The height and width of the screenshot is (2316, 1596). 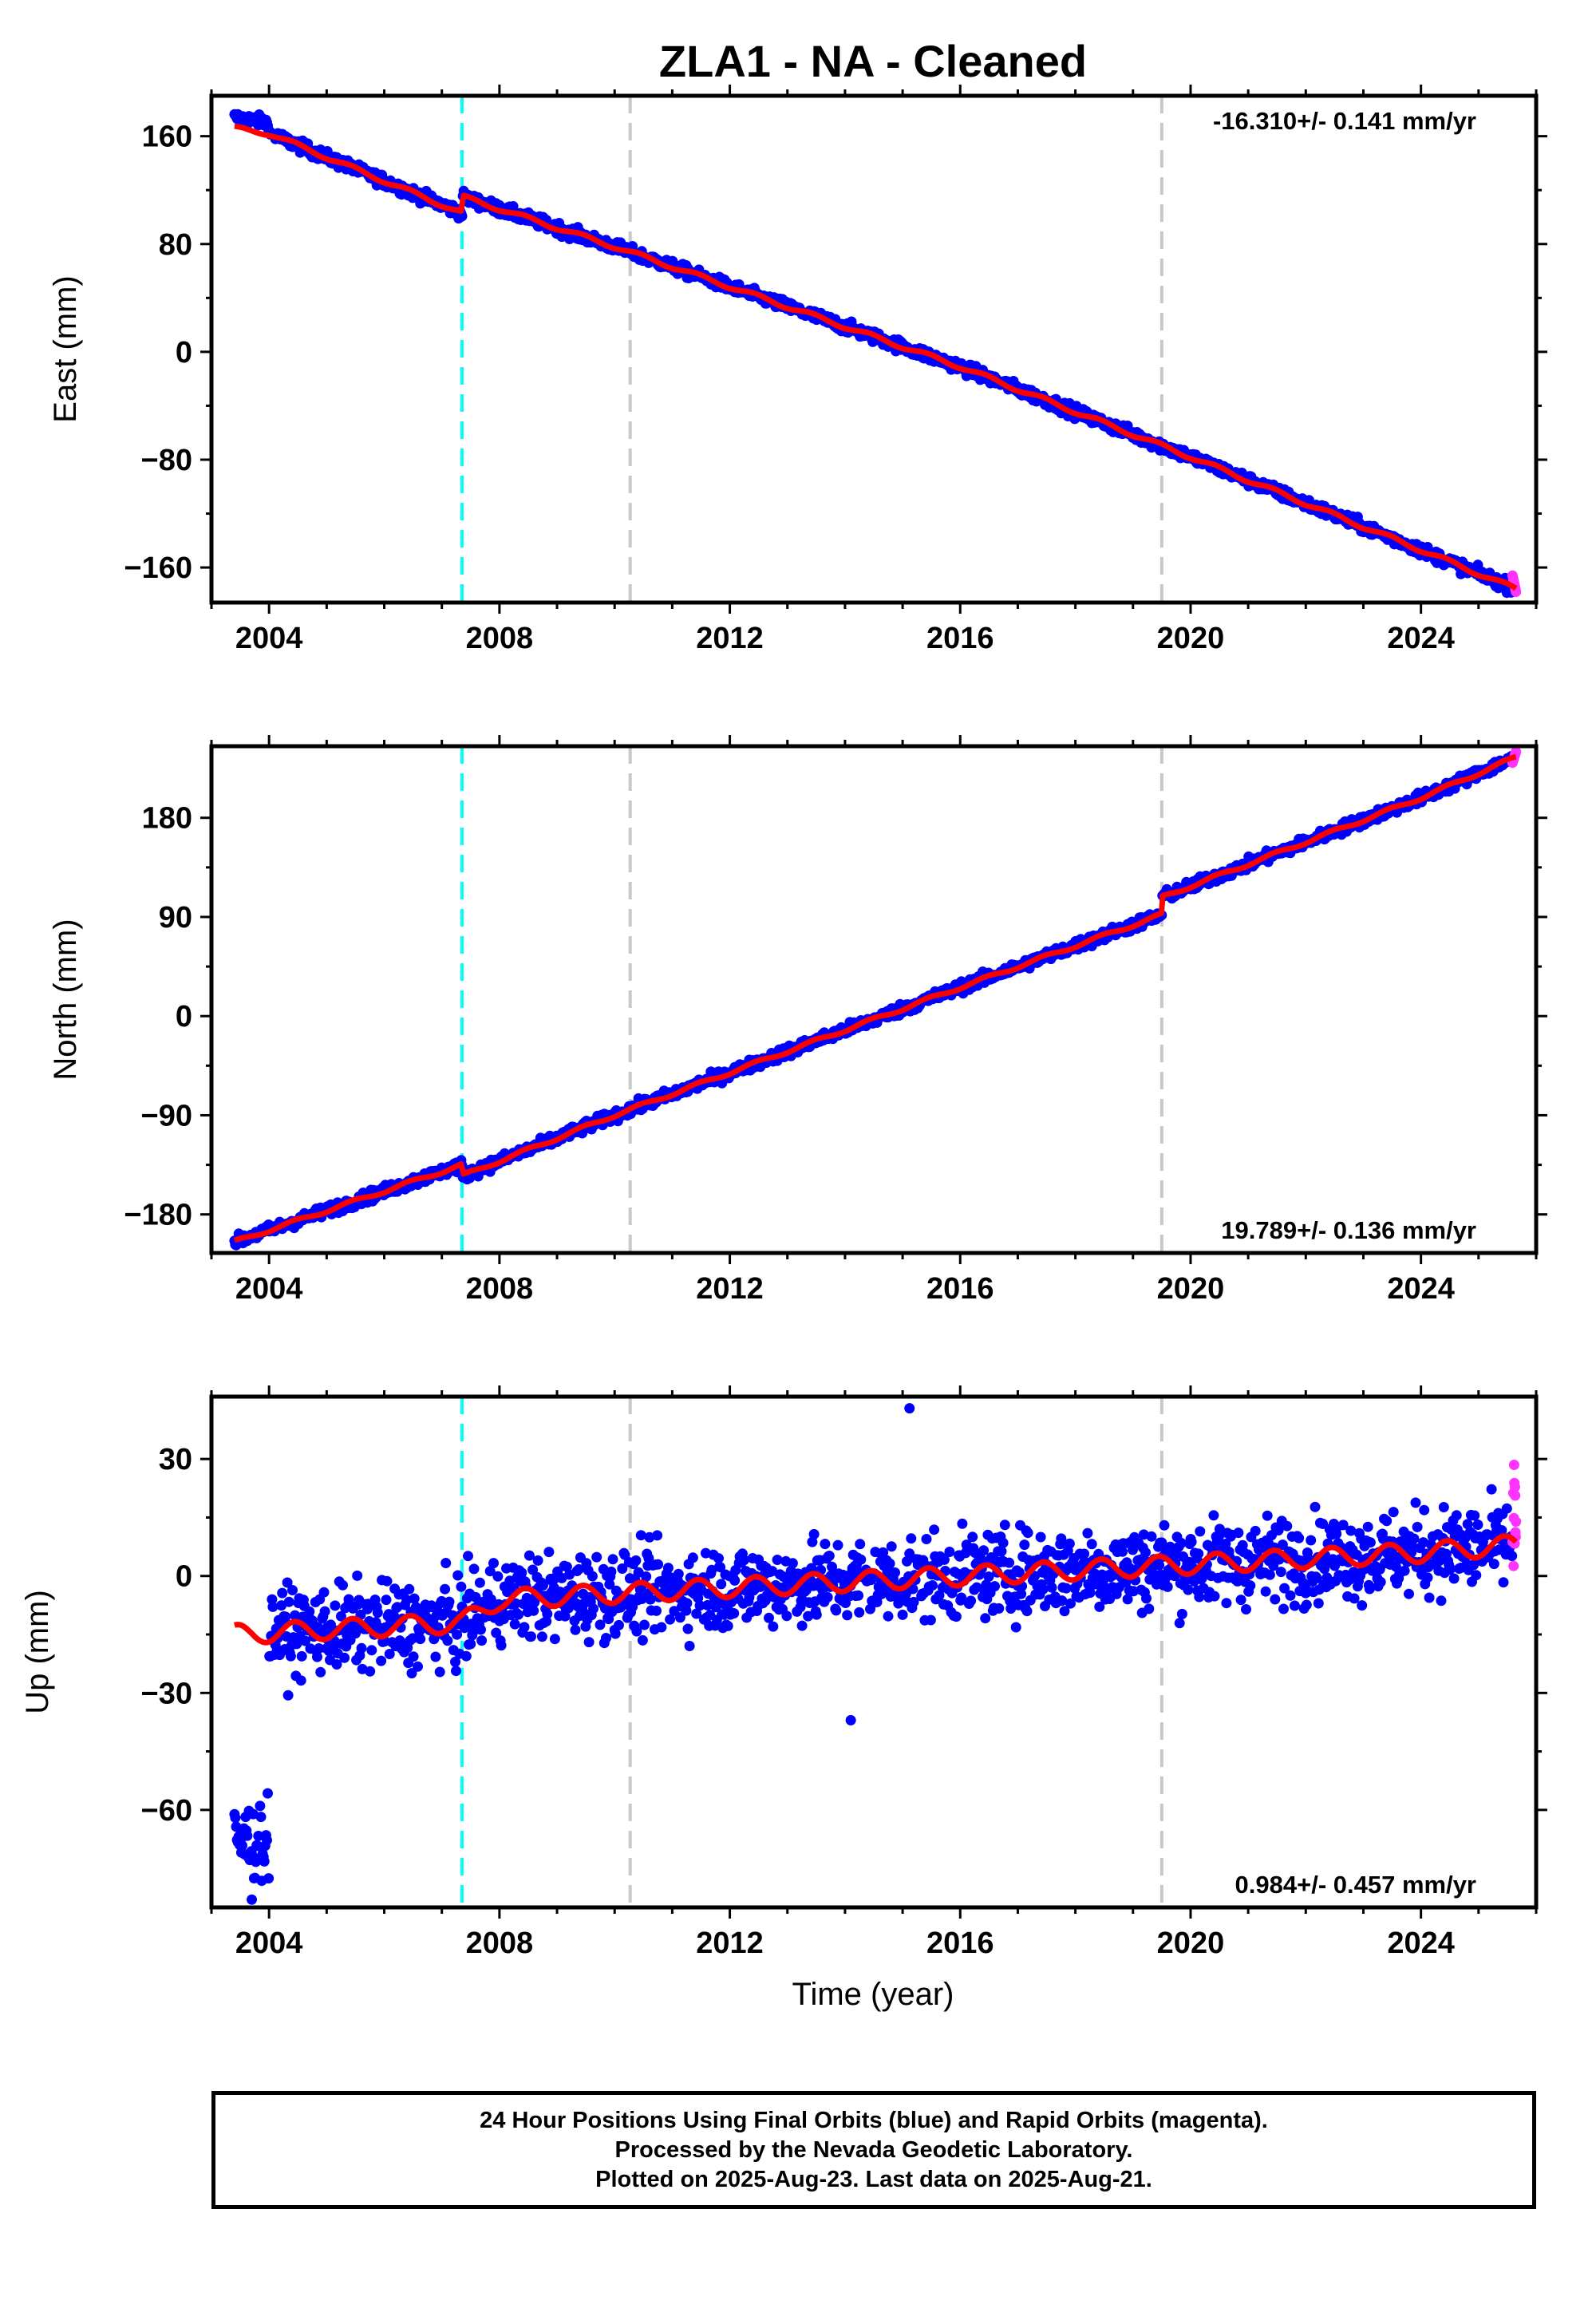 What do you see at coordinates (873, 1685) in the screenshot?
I see `up-final-orbit-points` at bounding box center [873, 1685].